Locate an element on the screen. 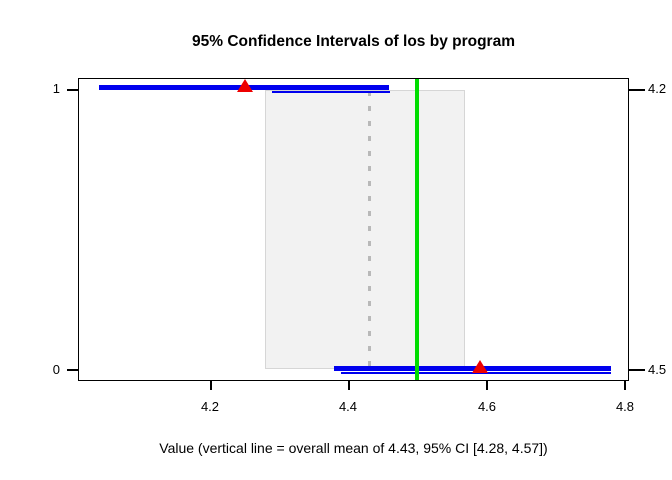  right-tick-label: 4.5 is located at coordinates (657, 369).